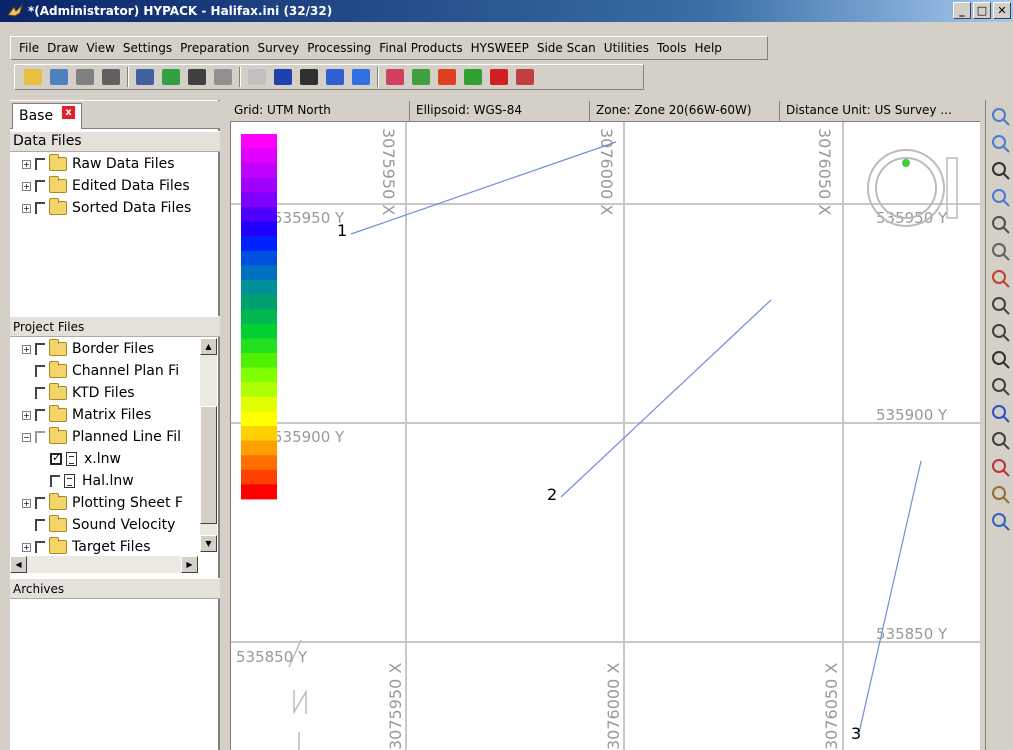 This screenshot has height=750, width=1013. What do you see at coordinates (1000, 414) in the screenshot?
I see `pen-icon` at bounding box center [1000, 414].